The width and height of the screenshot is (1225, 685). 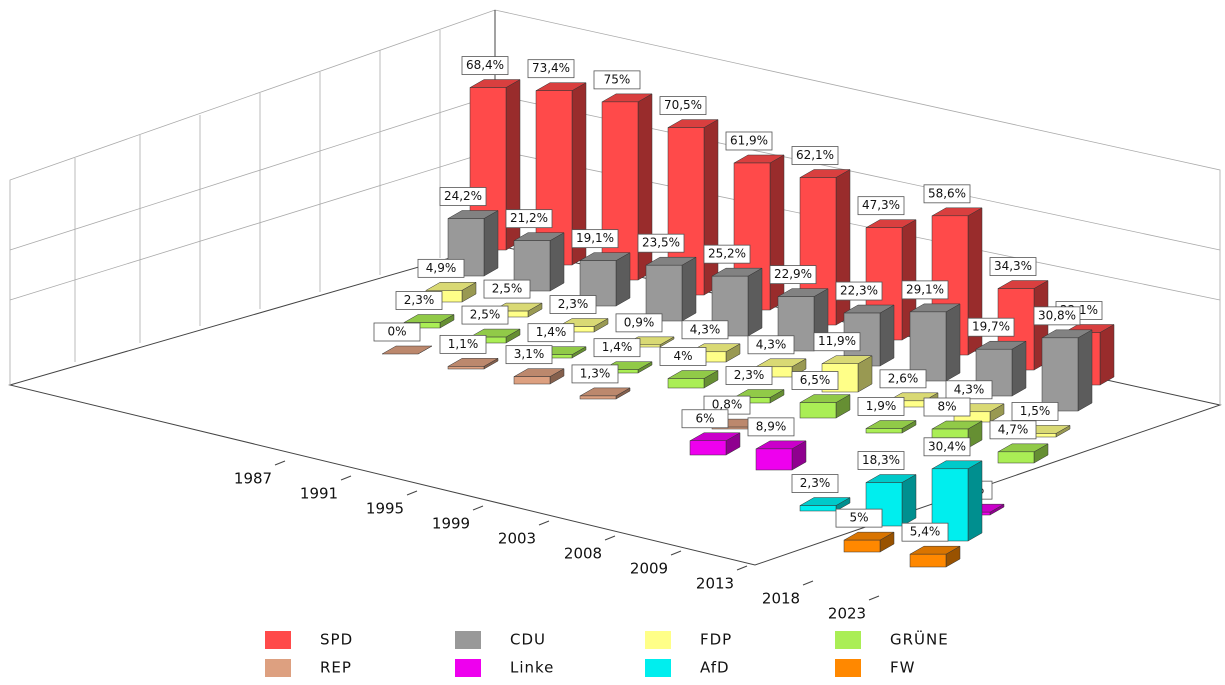 I want to click on value-label: 25,2%, so click(x=727, y=254).